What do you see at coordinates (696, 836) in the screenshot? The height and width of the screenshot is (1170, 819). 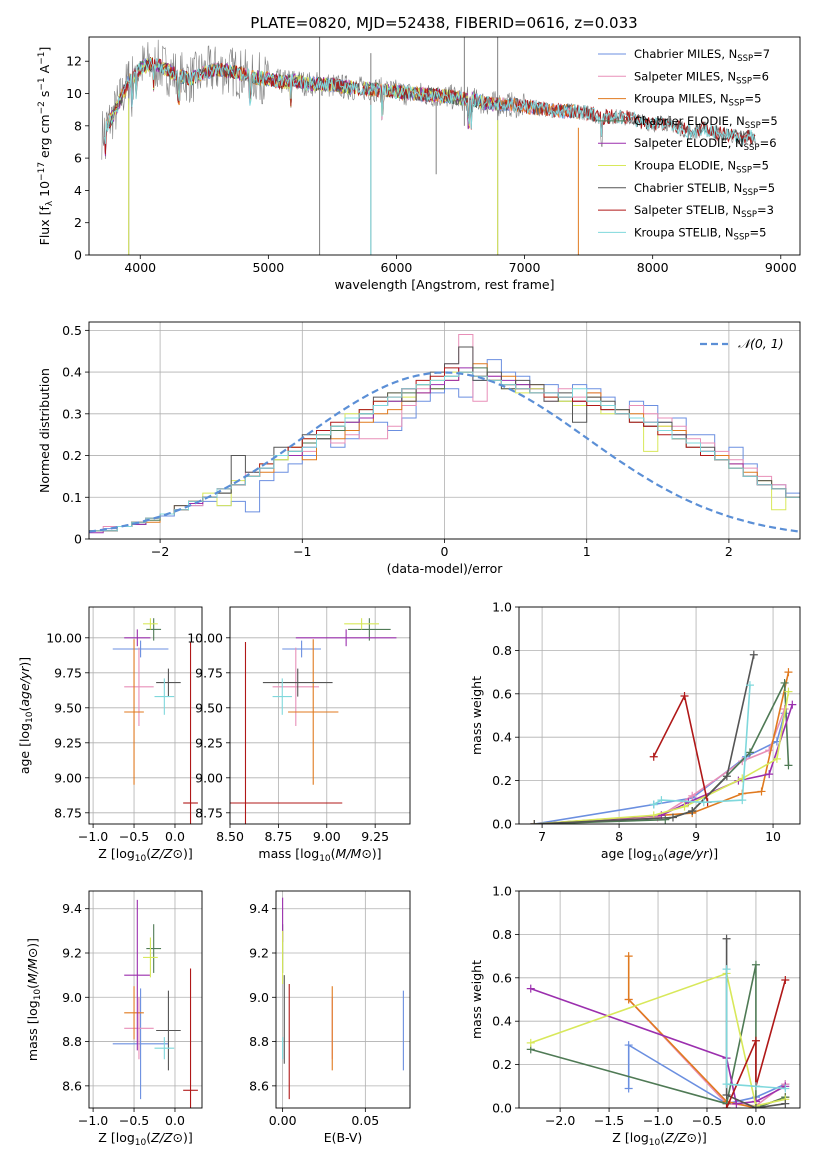 I see `x-tick-label: 9` at bounding box center [696, 836].